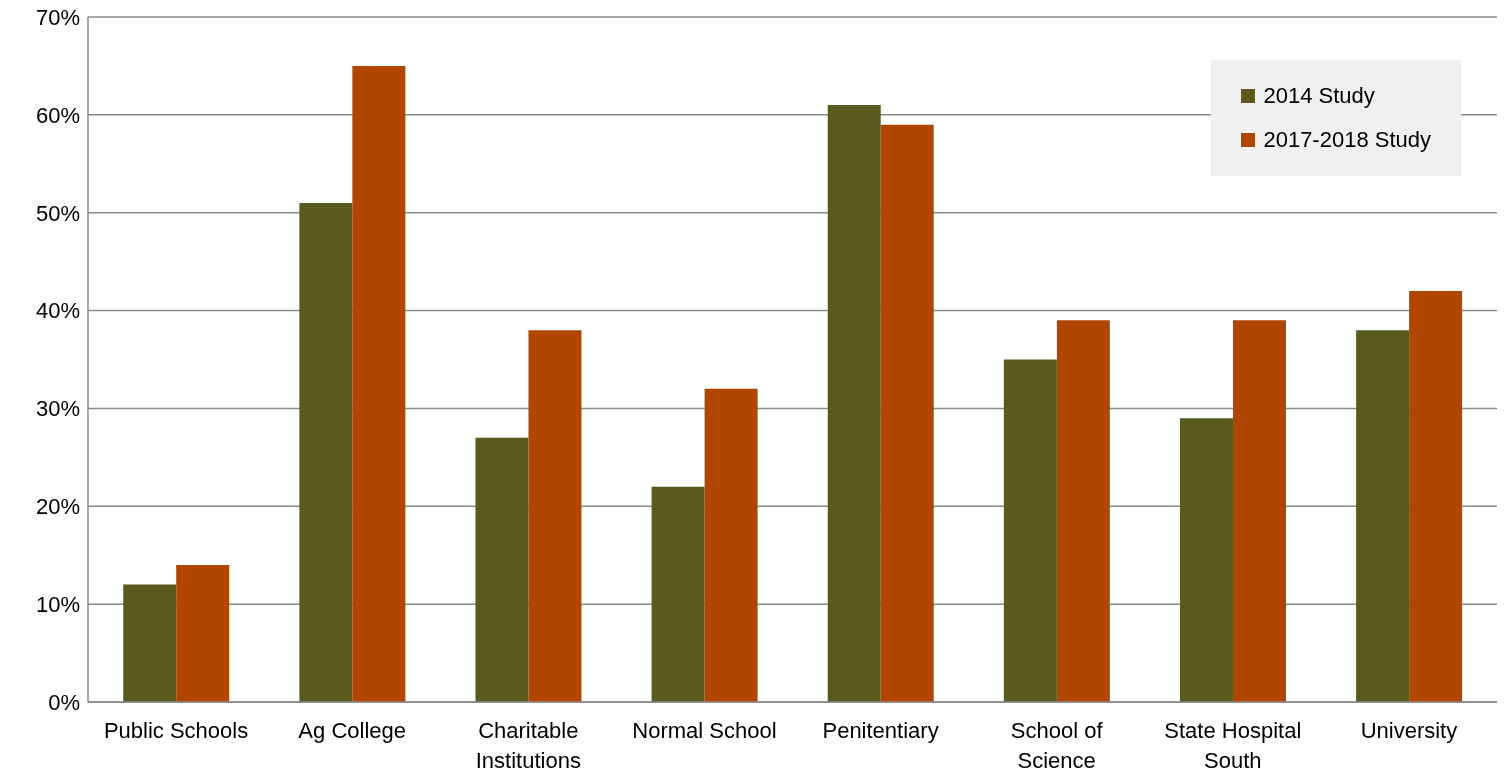 The height and width of the screenshot is (780, 1505). Describe the element at coordinates (57, 409) in the screenshot. I see `y-tick-label: 30%` at that location.